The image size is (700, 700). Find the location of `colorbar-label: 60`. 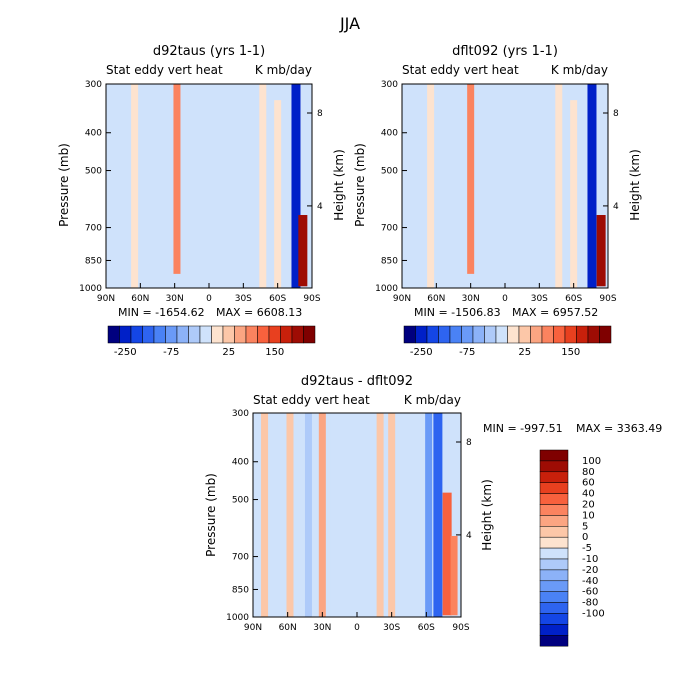

colorbar-label: 60 is located at coordinates (588, 483).